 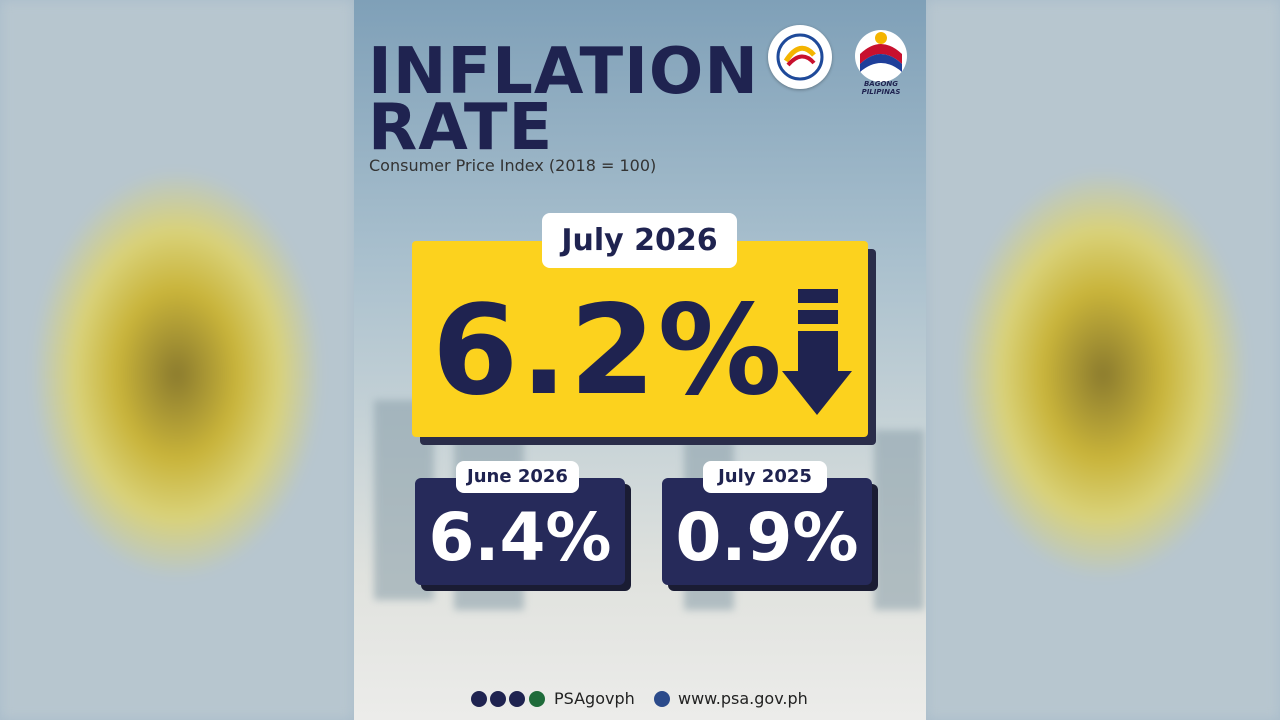 What do you see at coordinates (743, 698) in the screenshot?
I see `website: www.psa.gov.ph` at bounding box center [743, 698].